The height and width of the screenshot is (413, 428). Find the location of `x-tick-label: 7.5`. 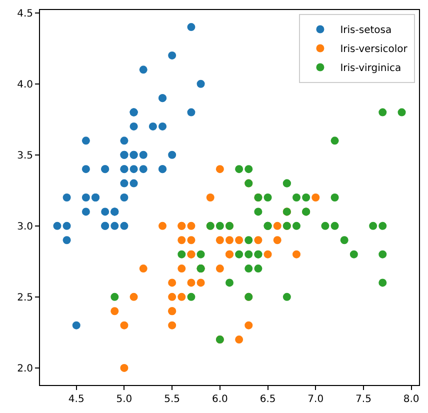

x-tick-label: 7.5 is located at coordinates (364, 399).